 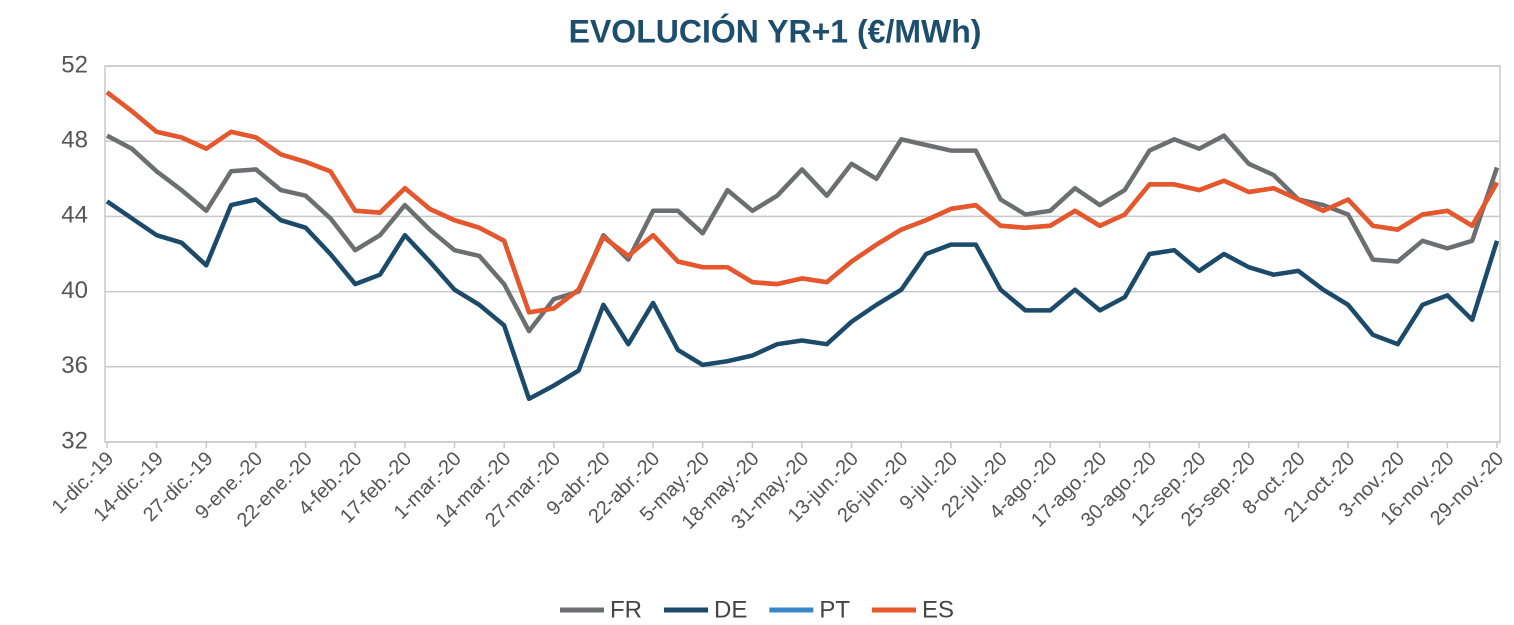 What do you see at coordinates (626, 609) in the screenshot?
I see `legend-label: FR` at bounding box center [626, 609].